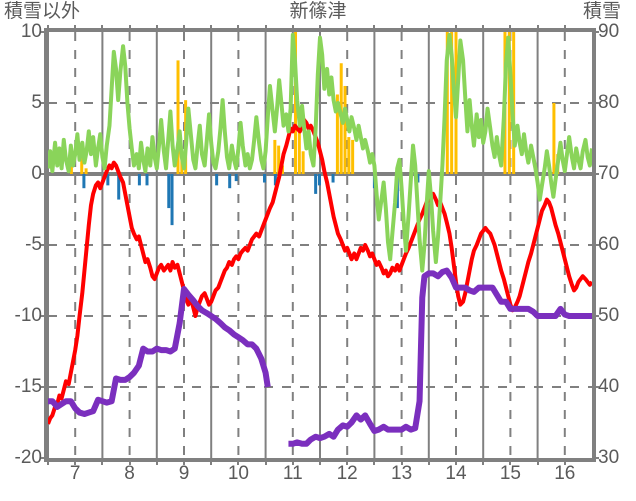 The height and width of the screenshot is (501, 636). Describe the element at coordinates (602, 11) in the screenshot. I see `right-axis-title: 積雪` at that location.